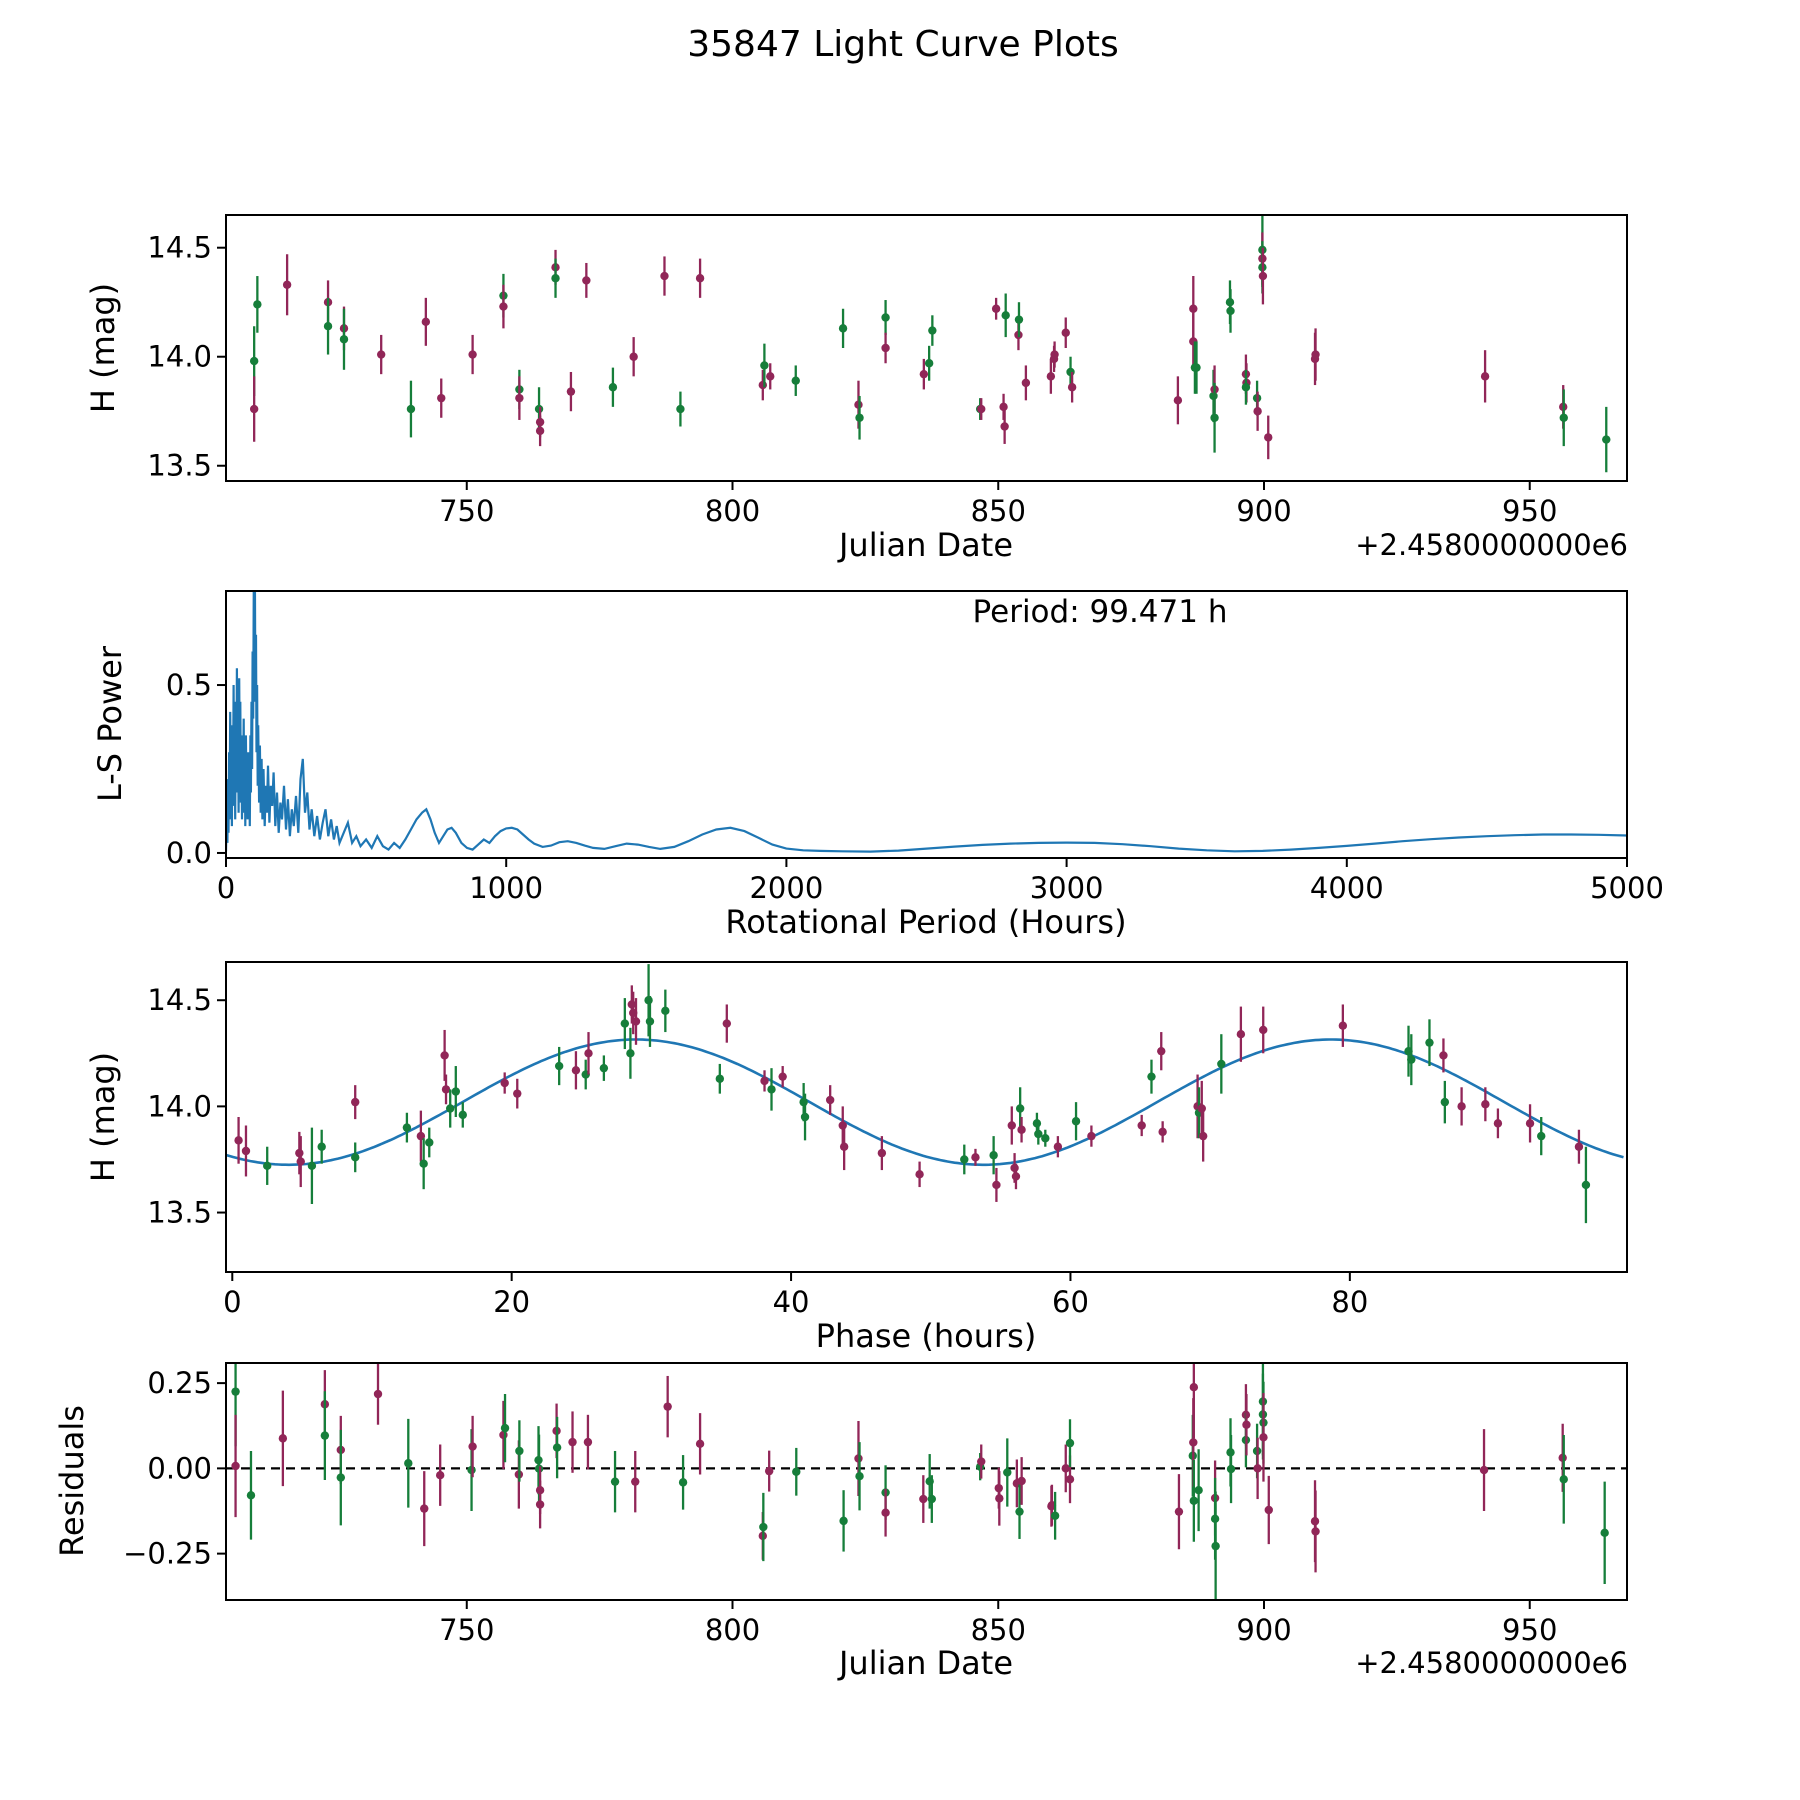 Image resolution: width=1800 pixels, height=1800 pixels. Describe the element at coordinates (232, 1302) in the screenshot. I see `x-tick-label: 0` at that location.